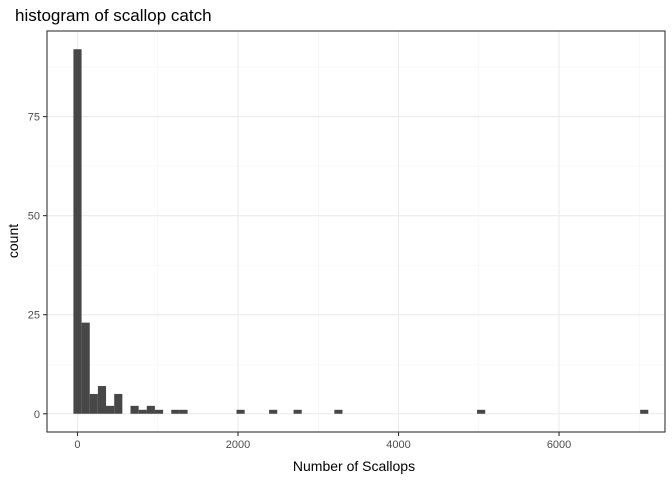  Describe the element at coordinates (37, 415) in the screenshot. I see `y-tick-label: 0` at that location.